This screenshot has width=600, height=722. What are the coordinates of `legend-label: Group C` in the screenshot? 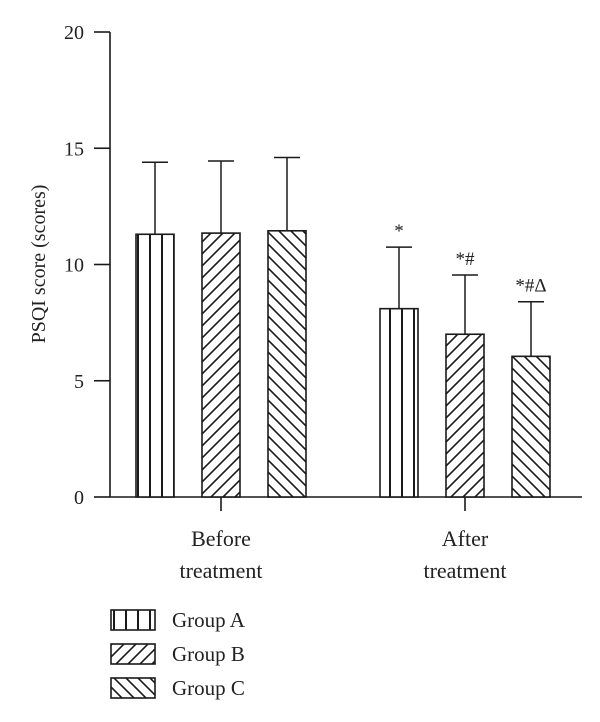 It's located at (208, 688).